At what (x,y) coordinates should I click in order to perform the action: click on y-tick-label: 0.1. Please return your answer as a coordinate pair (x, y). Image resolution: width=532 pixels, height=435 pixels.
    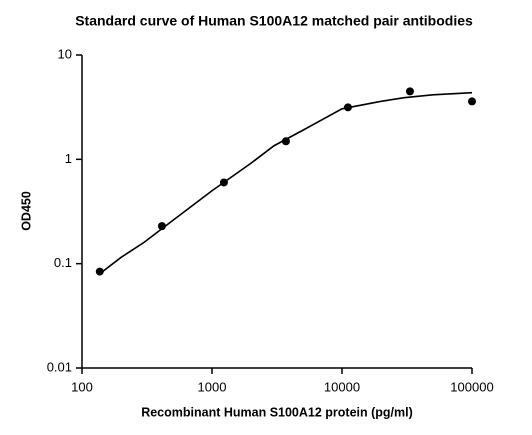
    Looking at the image, I should click on (63, 262).